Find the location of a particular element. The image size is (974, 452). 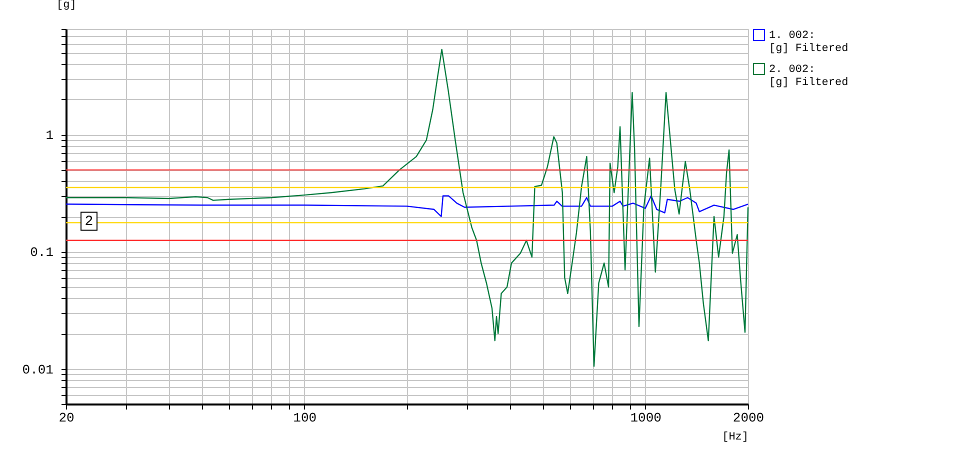

legend-label: 2. 002: [g] Filtered is located at coordinates (808, 76).